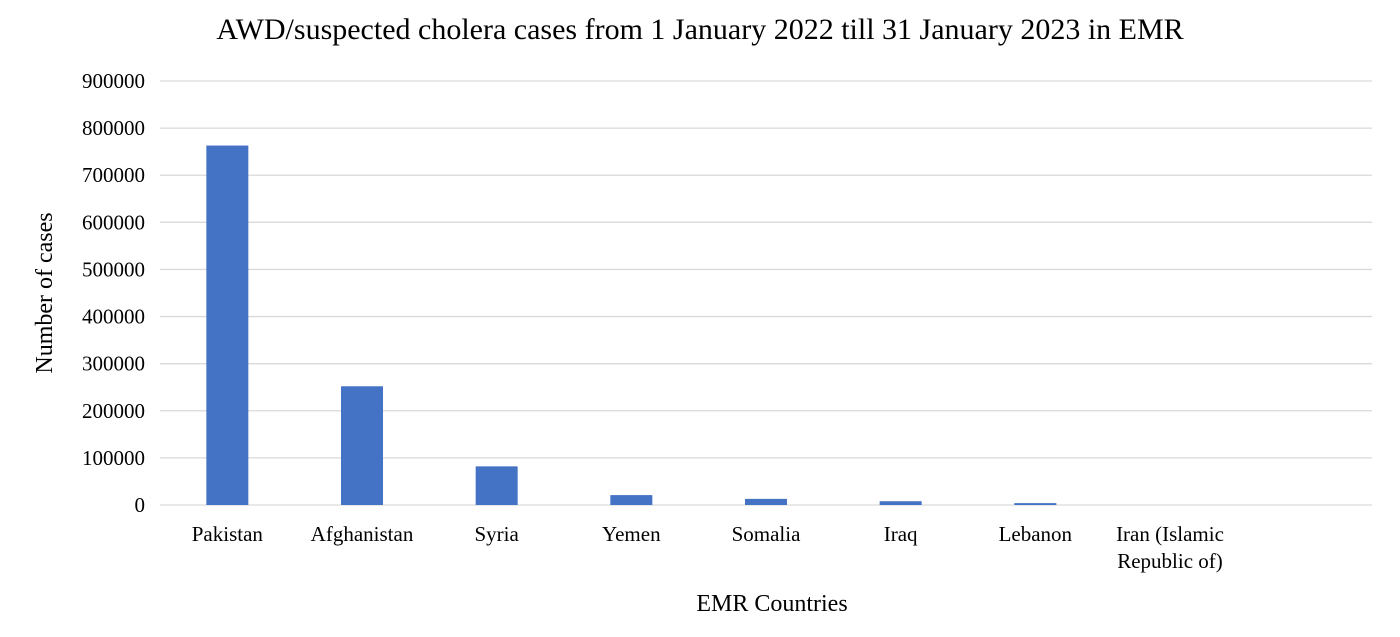  I want to click on x-tick-label-line: Yemen, so click(631, 534).